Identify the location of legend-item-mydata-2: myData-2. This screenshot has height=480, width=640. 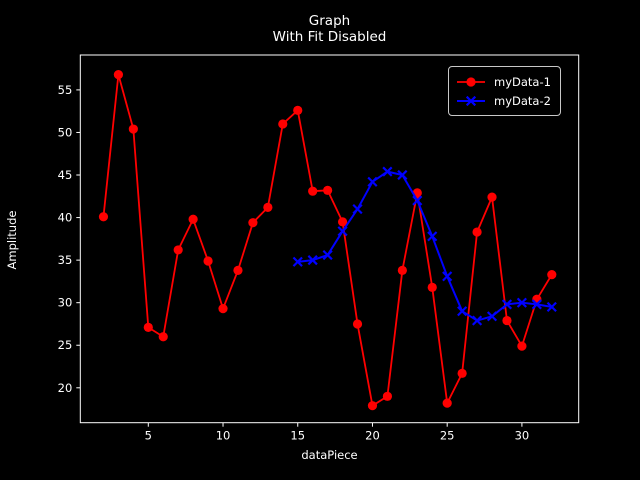
(503, 100).